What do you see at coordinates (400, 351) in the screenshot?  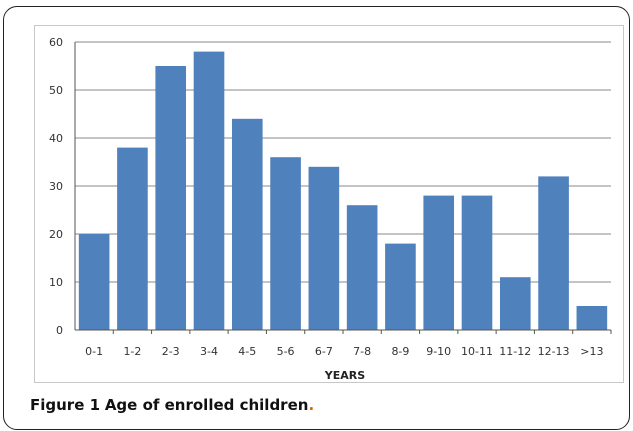 I see `x-tick-label: 8-9` at bounding box center [400, 351].